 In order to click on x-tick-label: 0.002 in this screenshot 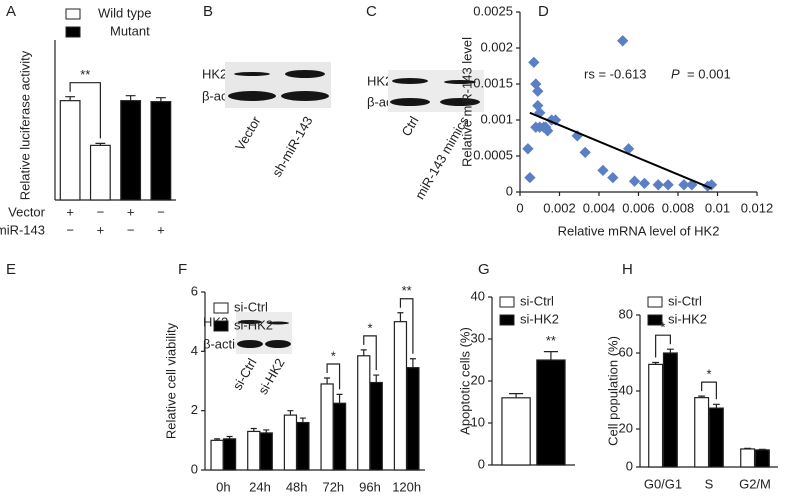, I will do `click(559, 207)`.